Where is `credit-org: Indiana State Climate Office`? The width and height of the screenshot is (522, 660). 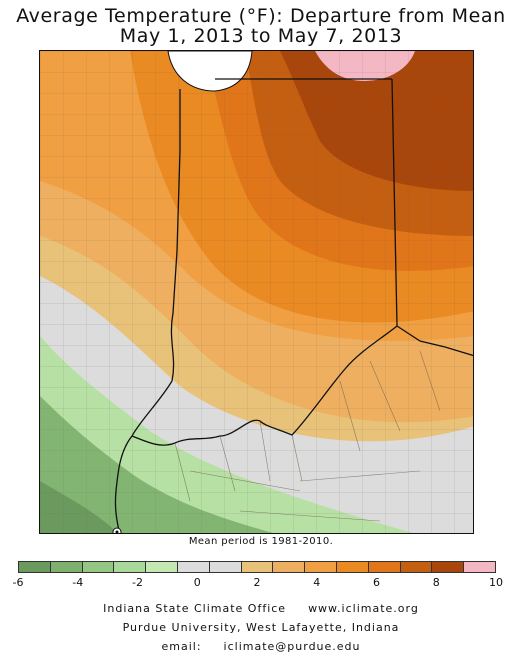
credit-org: Indiana State Climate Office is located at coordinates (195, 608).